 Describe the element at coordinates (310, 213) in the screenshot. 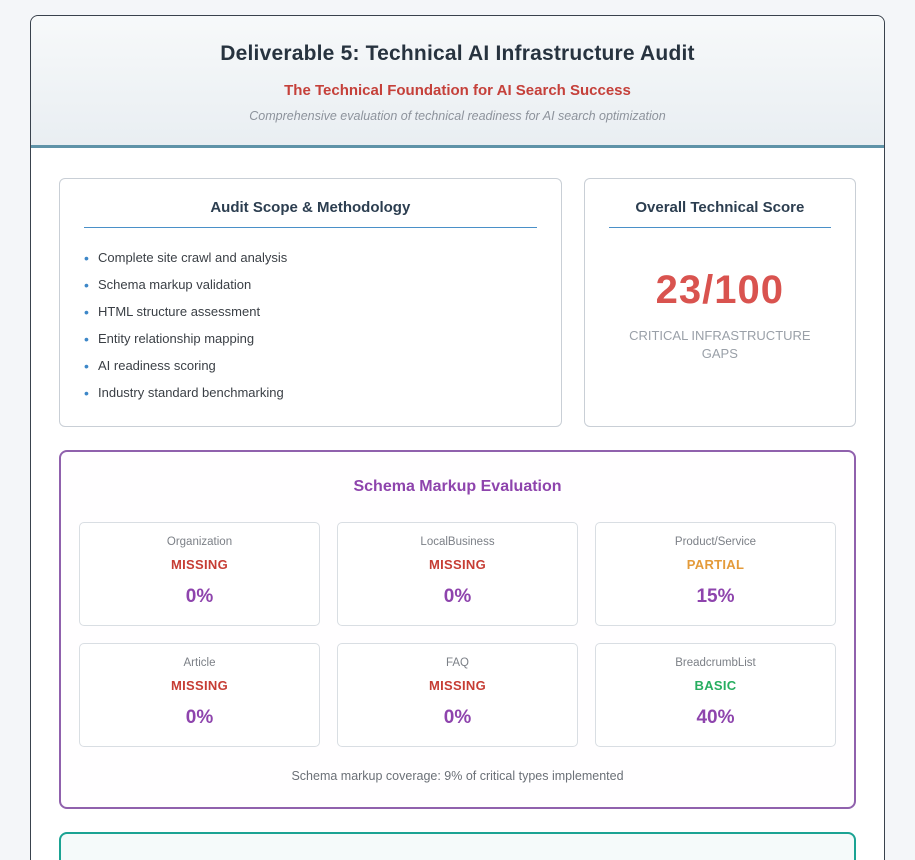

I see `audit-scope-title: Audit Scope & Methodology` at that location.